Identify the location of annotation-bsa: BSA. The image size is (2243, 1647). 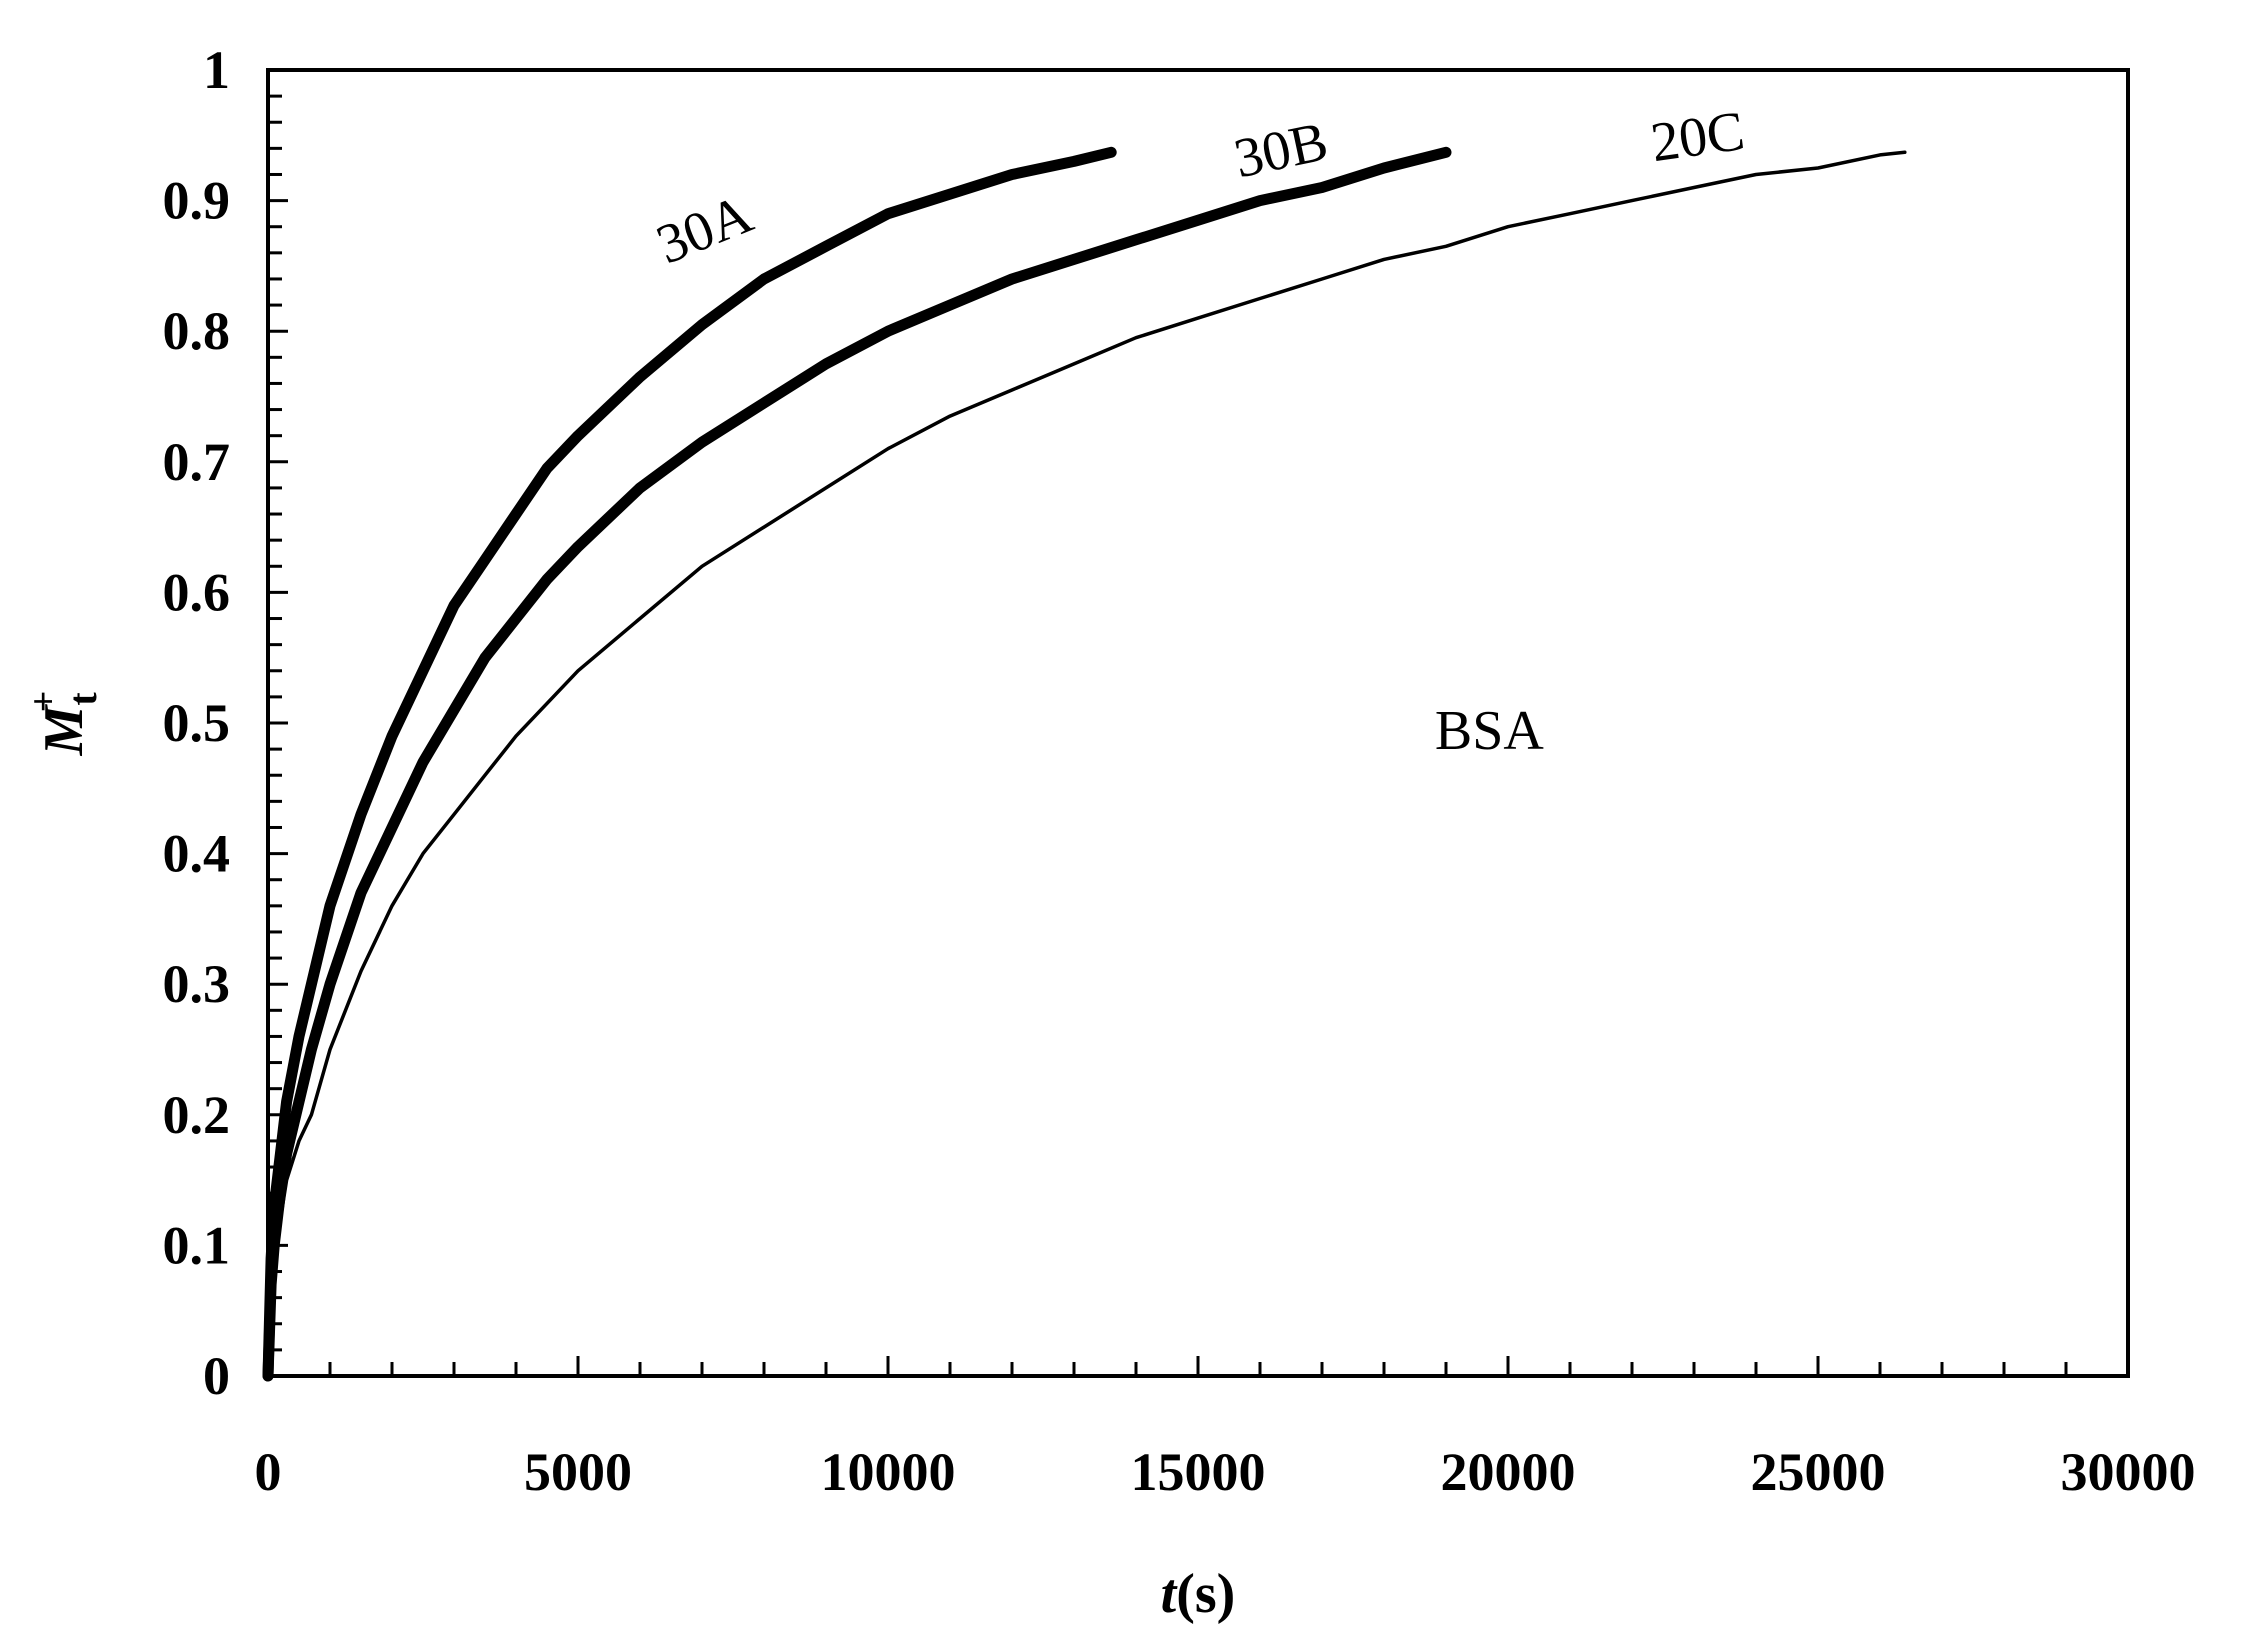
(1489, 731).